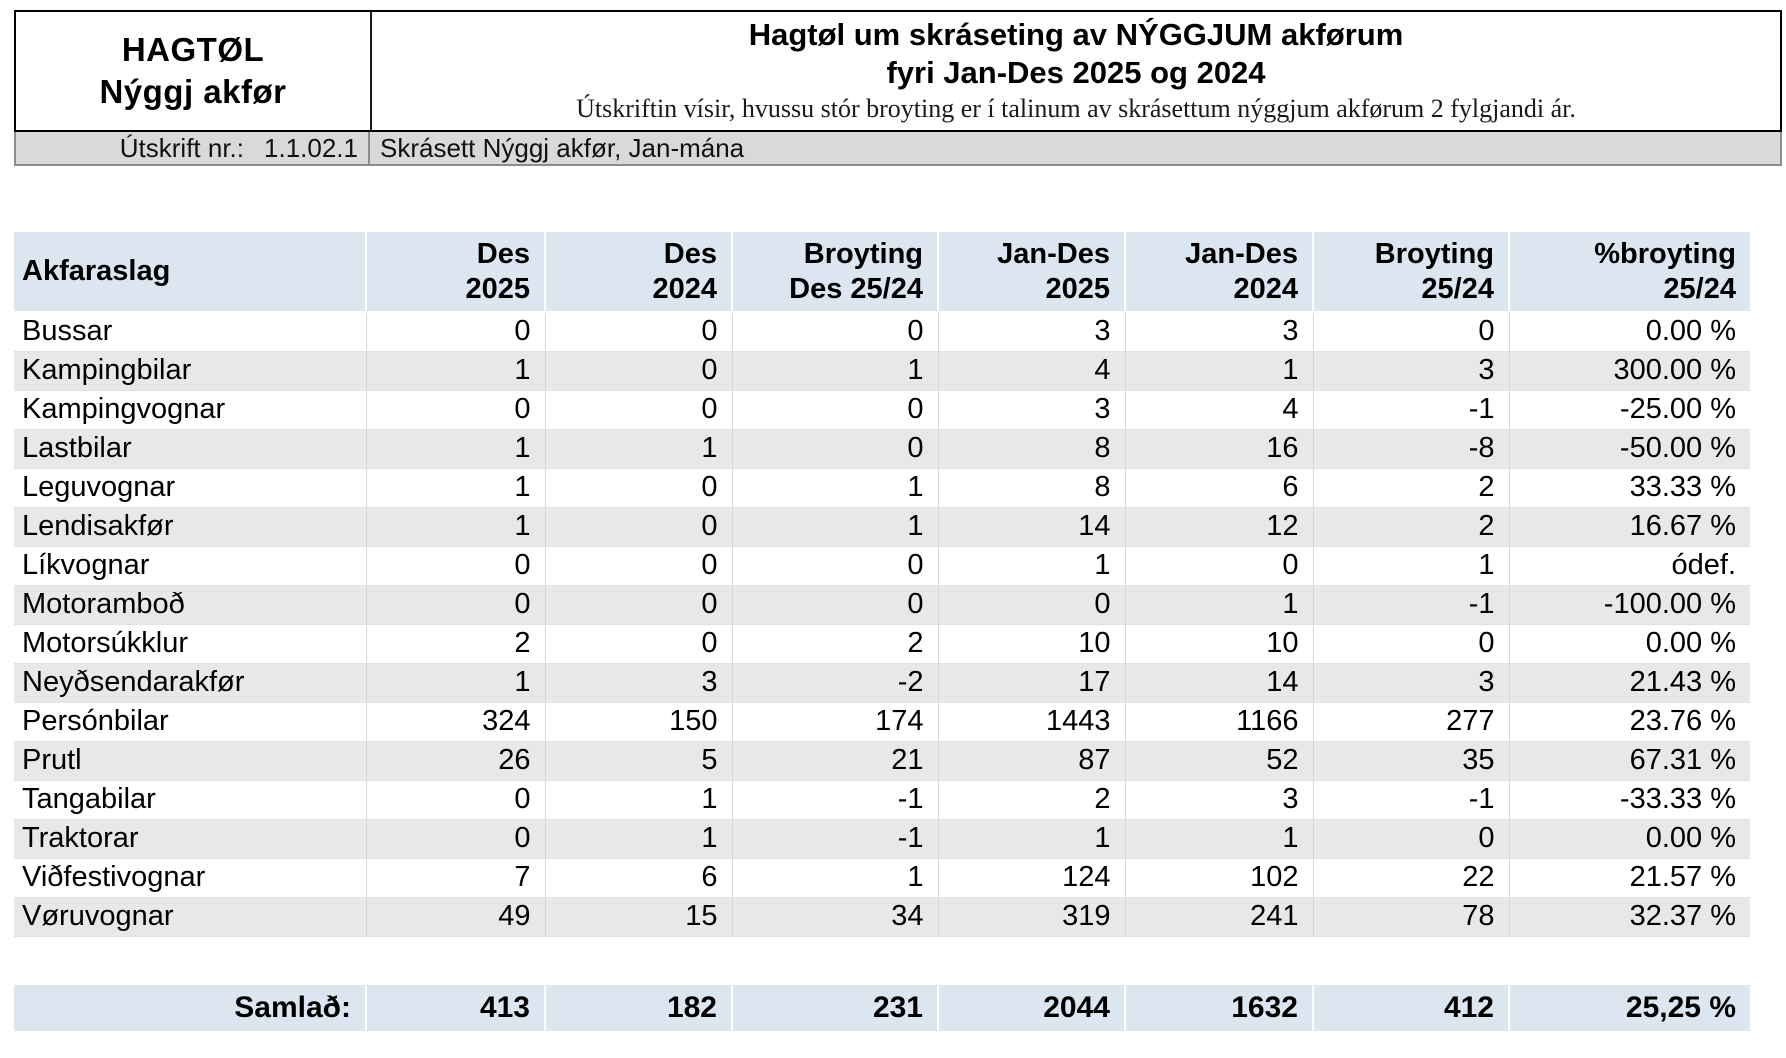 Image resolution: width=1786 pixels, height=1058 pixels. What do you see at coordinates (1629, 371) in the screenshot?
I see `cell-value: 300.00 %` at bounding box center [1629, 371].